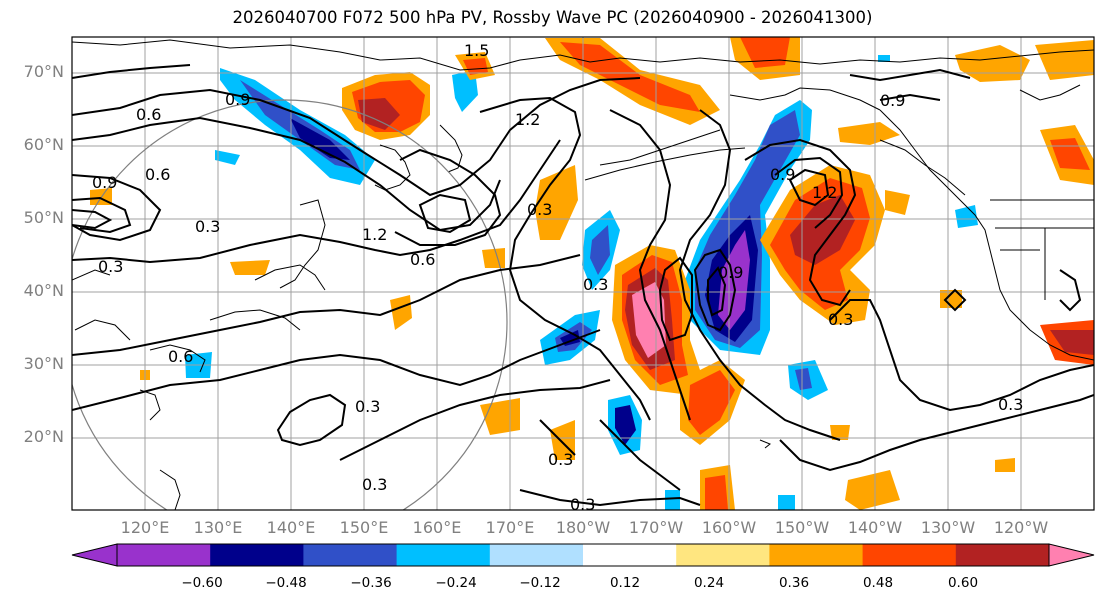  I want to click on colorbar-tick-label: 0.36, so click(794, 583).